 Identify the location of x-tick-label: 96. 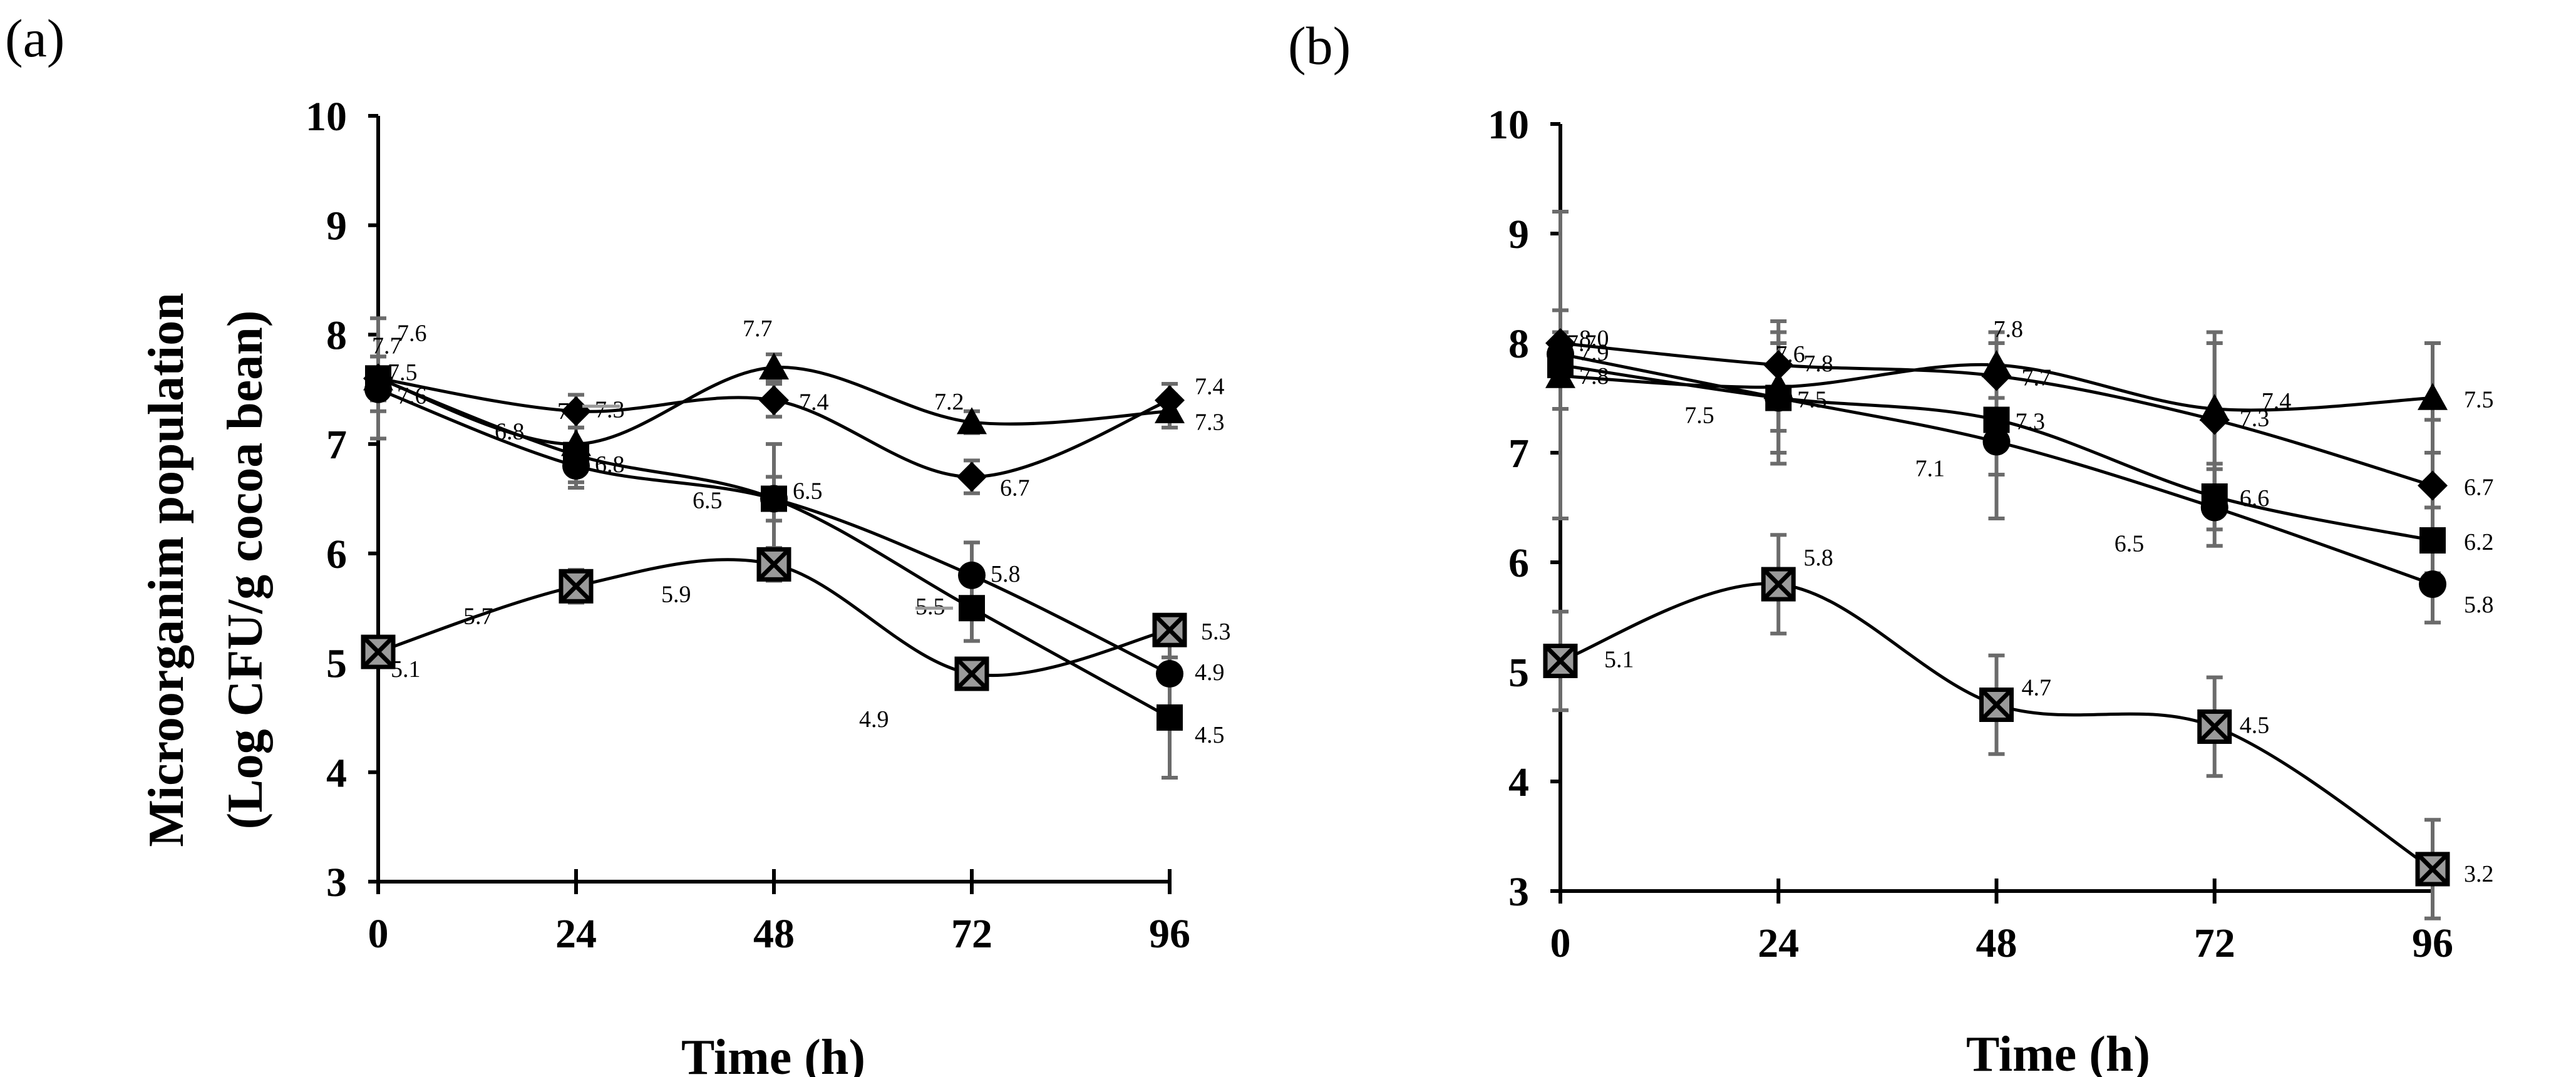
(1170, 934).